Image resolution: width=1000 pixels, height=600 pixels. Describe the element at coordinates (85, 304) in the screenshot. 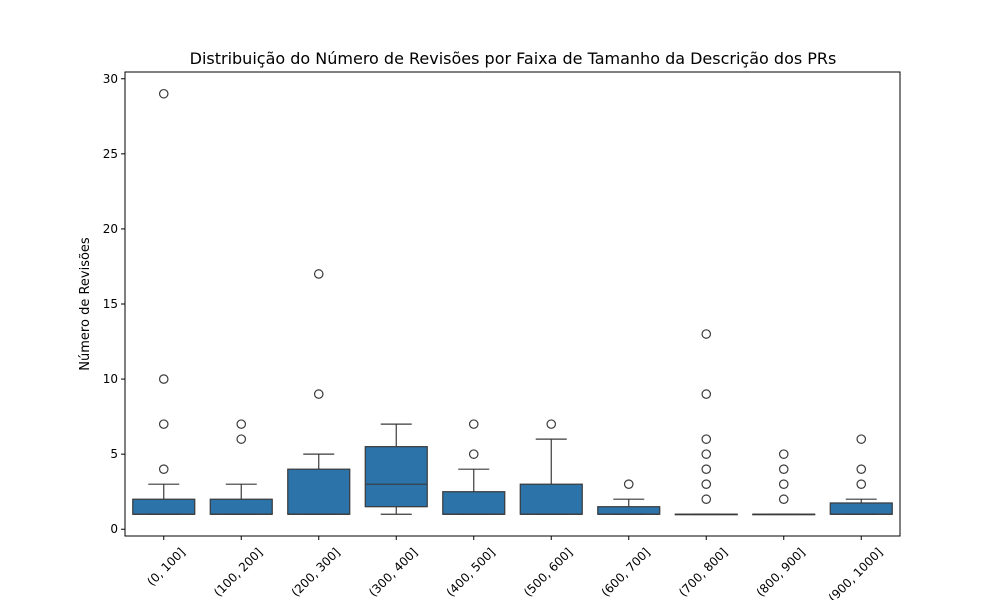

I see `y-axis-label: Número de Revisões` at that location.